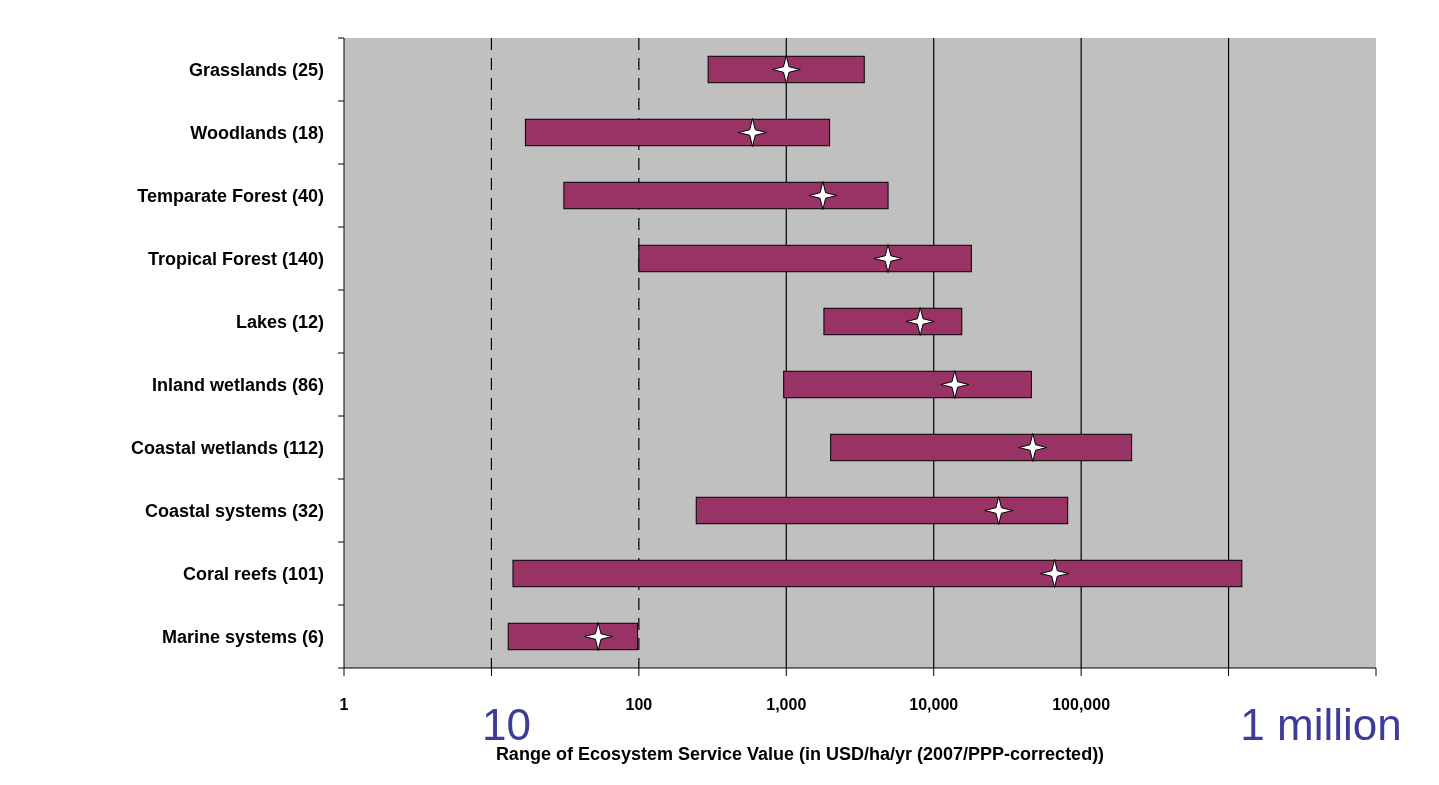  I want to click on y-tick-label: Lakes (12), so click(279, 321).